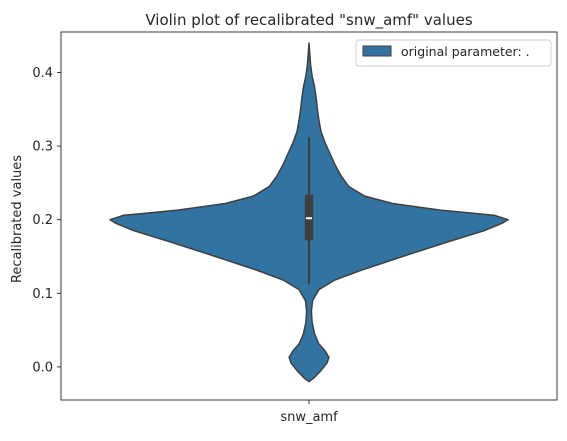 This screenshot has height=441, width=567. I want to click on legend-frame, so click(453, 53).